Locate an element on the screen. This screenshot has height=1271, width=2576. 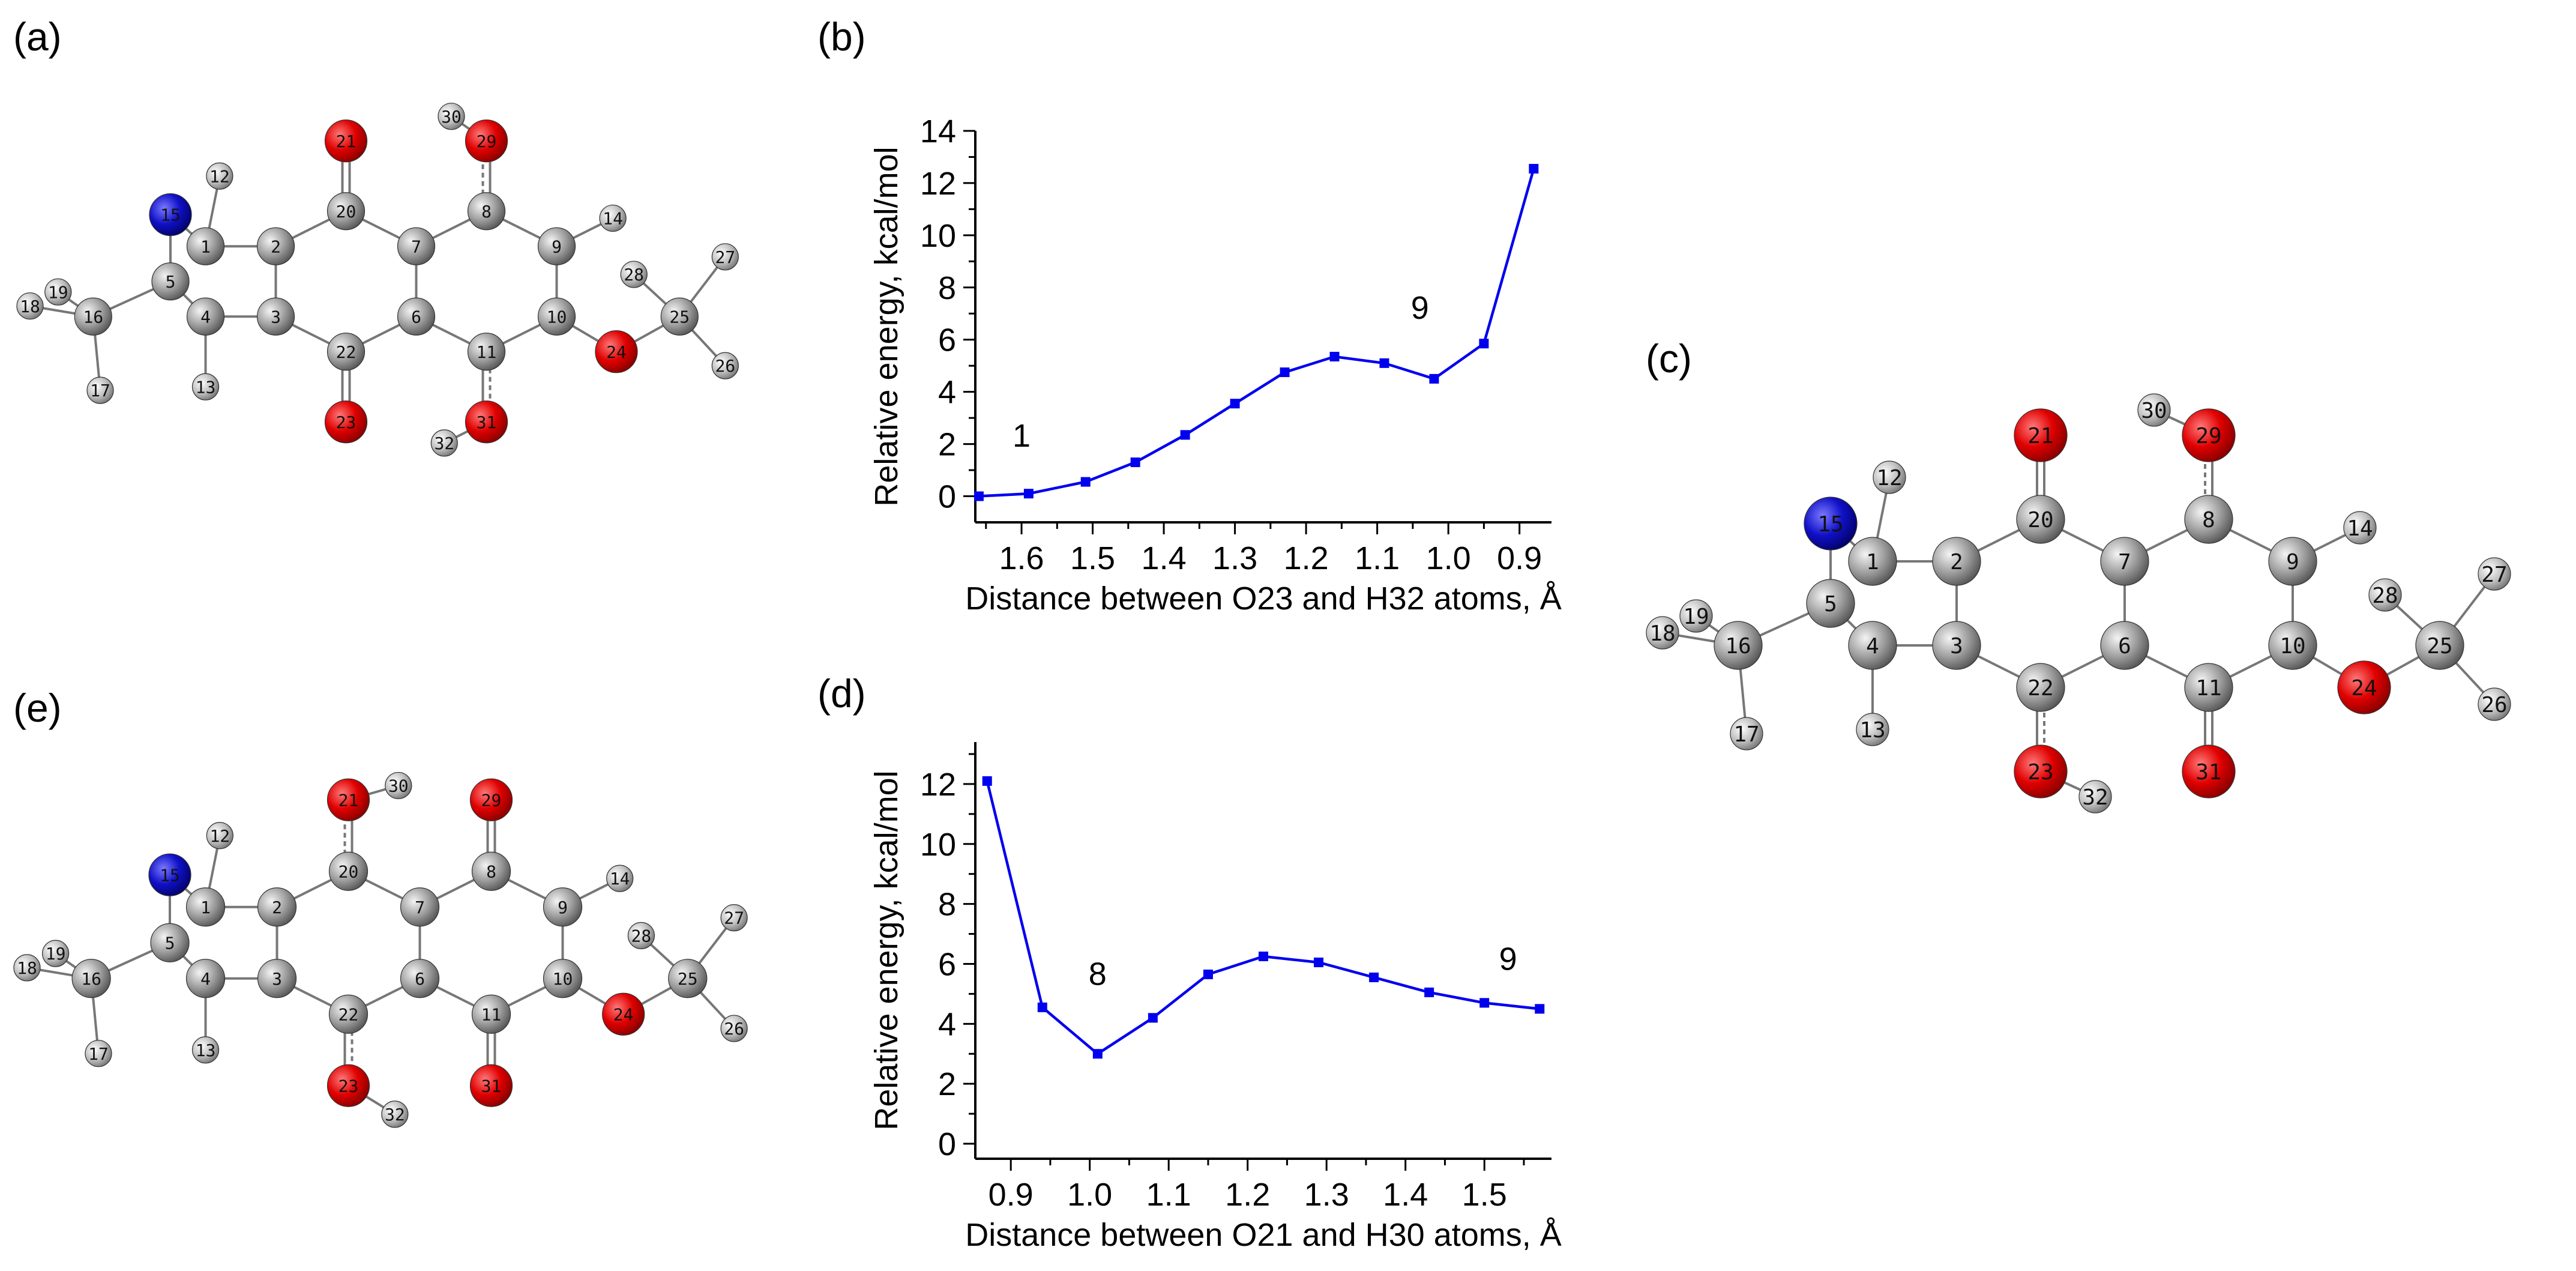
atom-number-label: 19 is located at coordinates (56, 954).